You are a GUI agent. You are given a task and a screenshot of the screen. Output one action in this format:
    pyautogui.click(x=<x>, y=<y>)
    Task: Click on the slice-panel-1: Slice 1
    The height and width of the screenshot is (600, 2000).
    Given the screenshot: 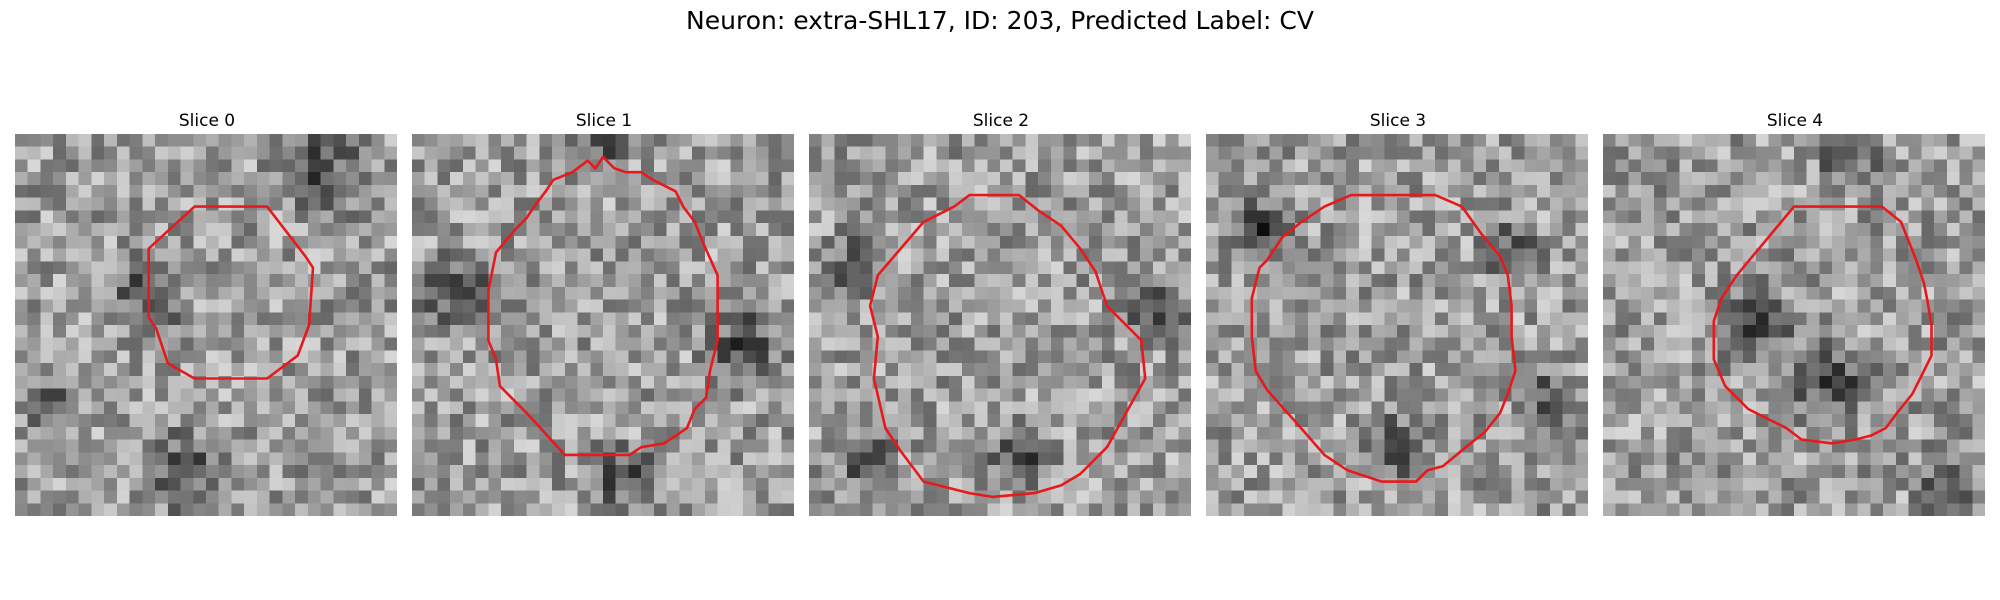 What is the action you would take?
    pyautogui.click(x=604, y=312)
    